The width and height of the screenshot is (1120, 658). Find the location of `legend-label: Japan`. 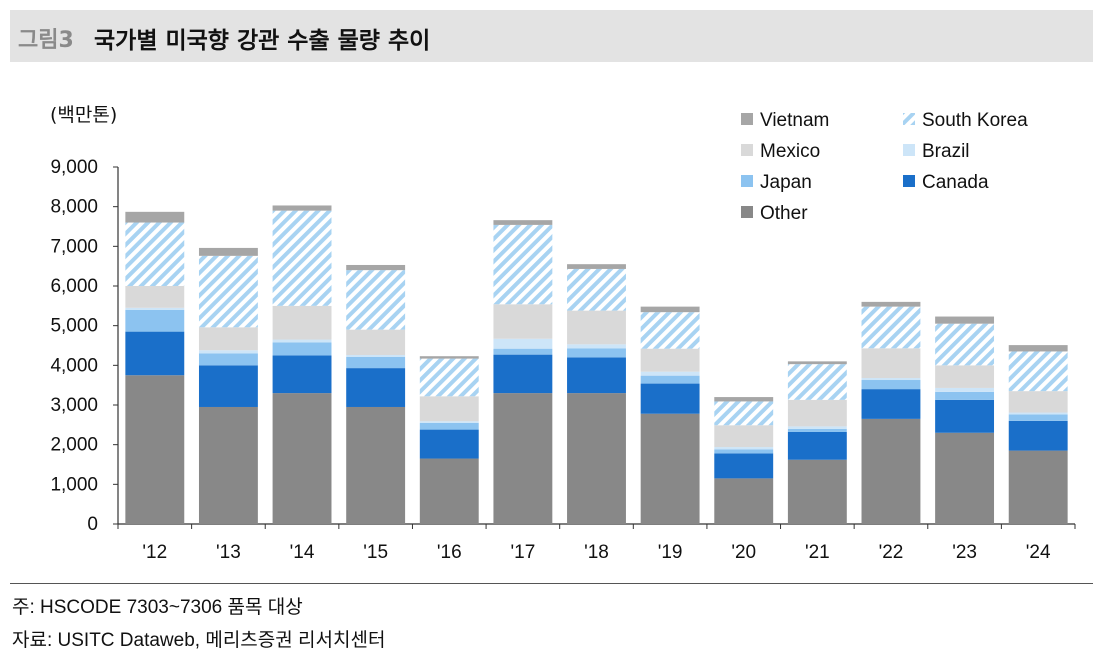

legend-label: Japan is located at coordinates (786, 182).